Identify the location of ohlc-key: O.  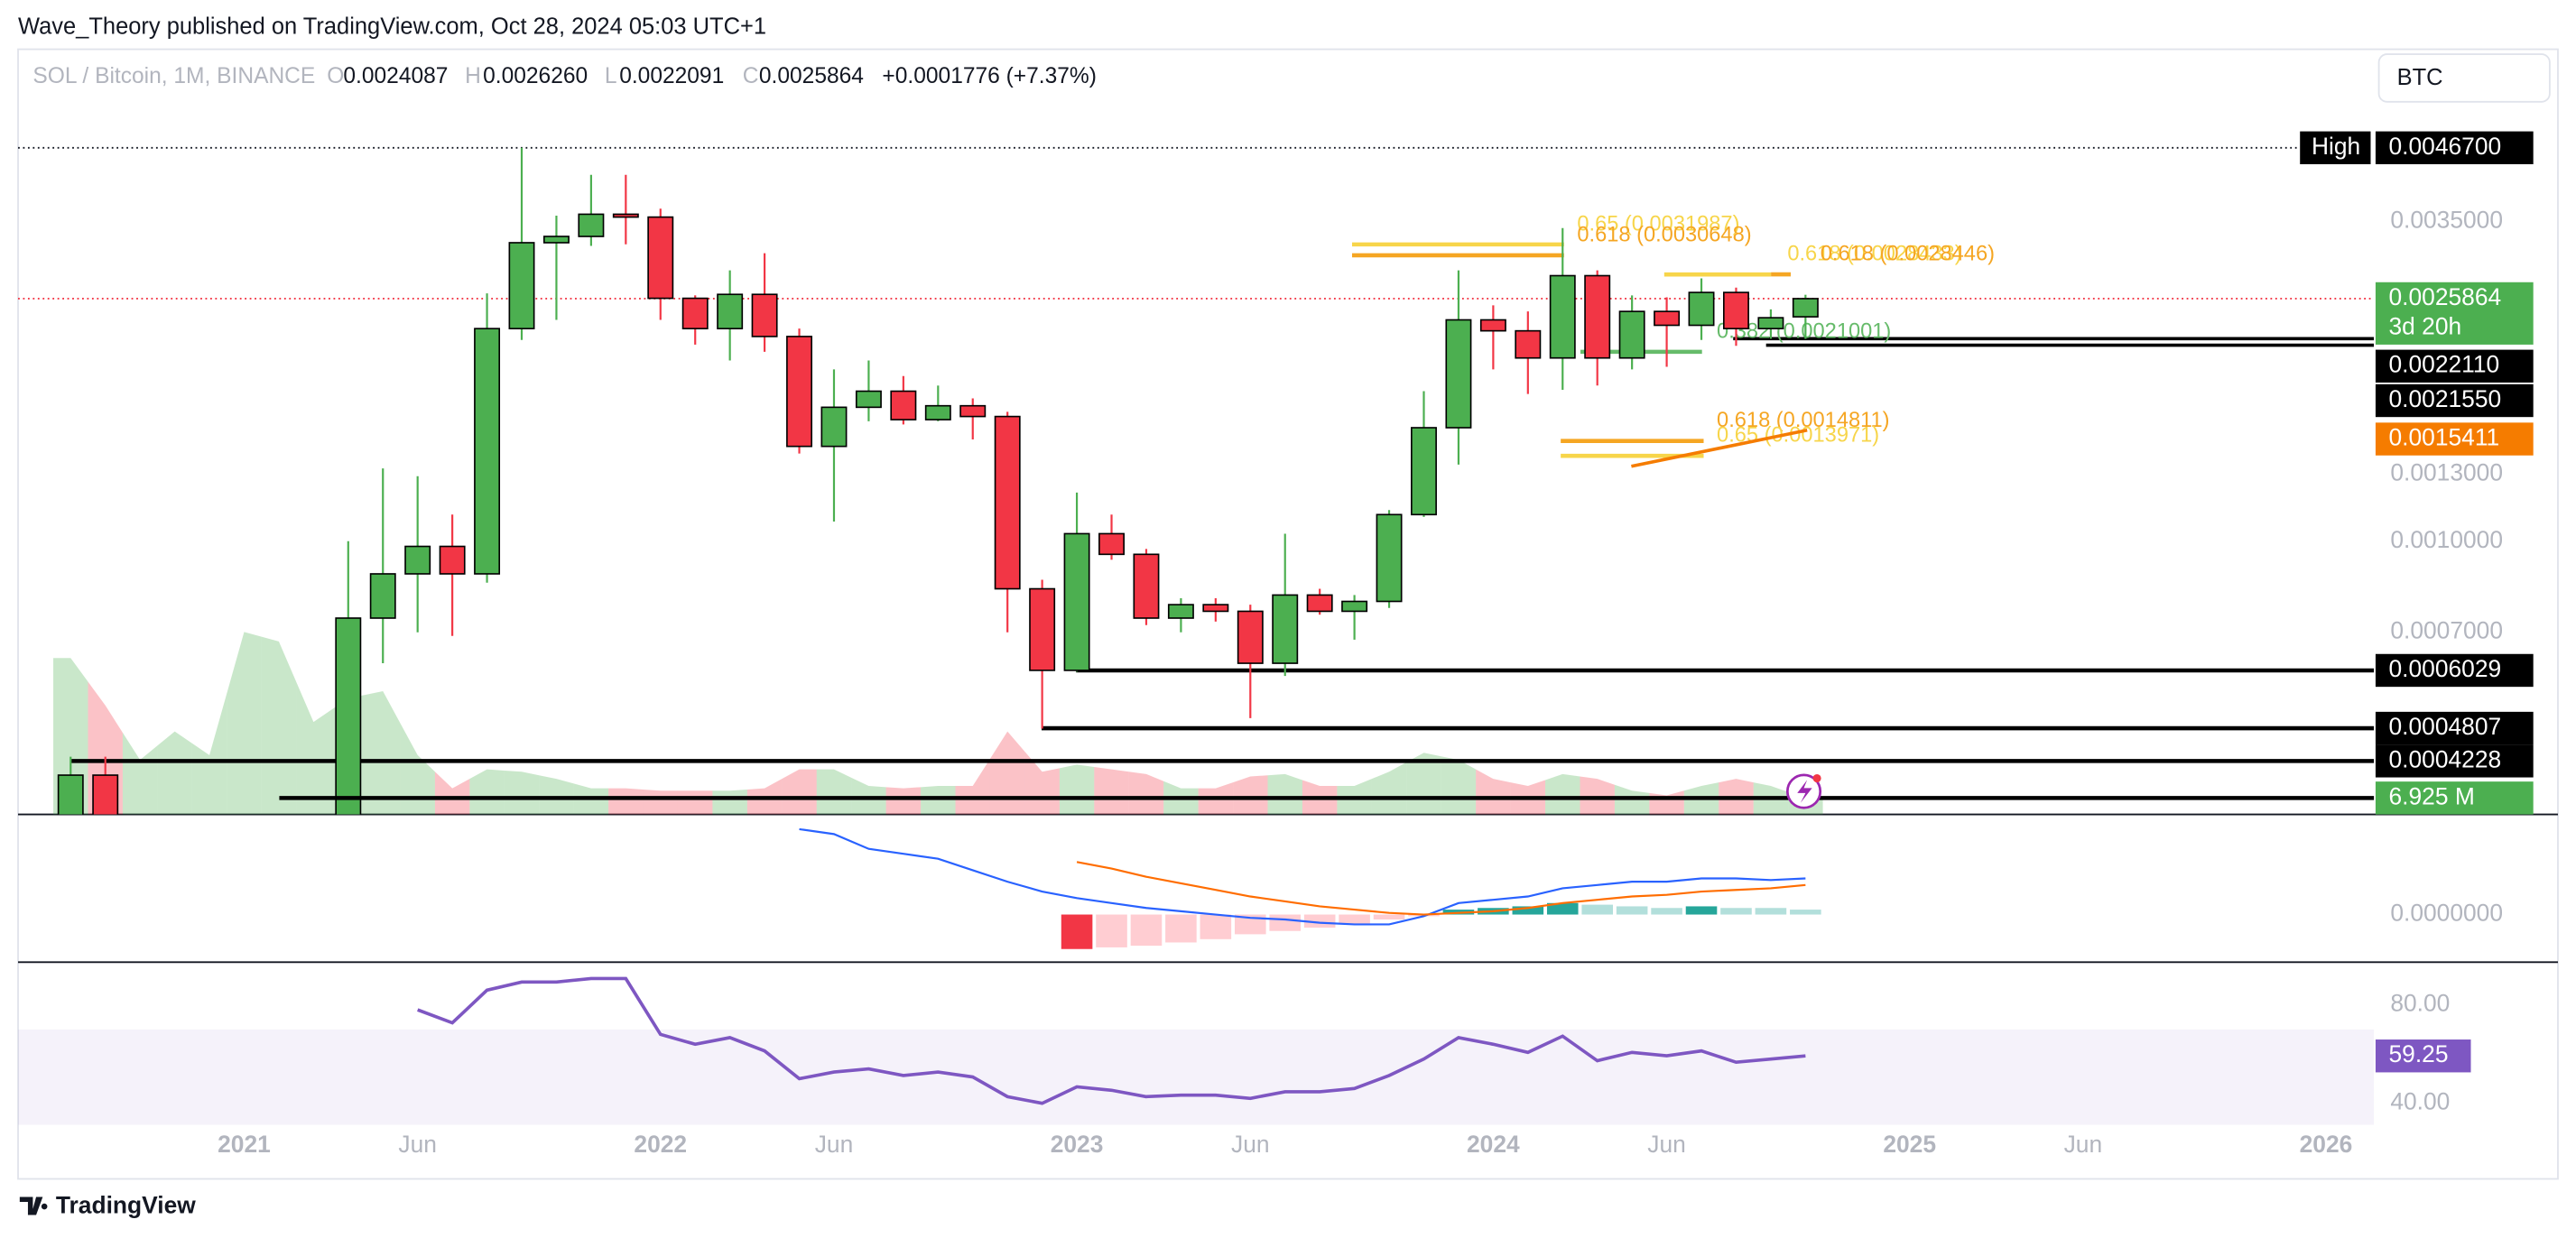
(335, 76).